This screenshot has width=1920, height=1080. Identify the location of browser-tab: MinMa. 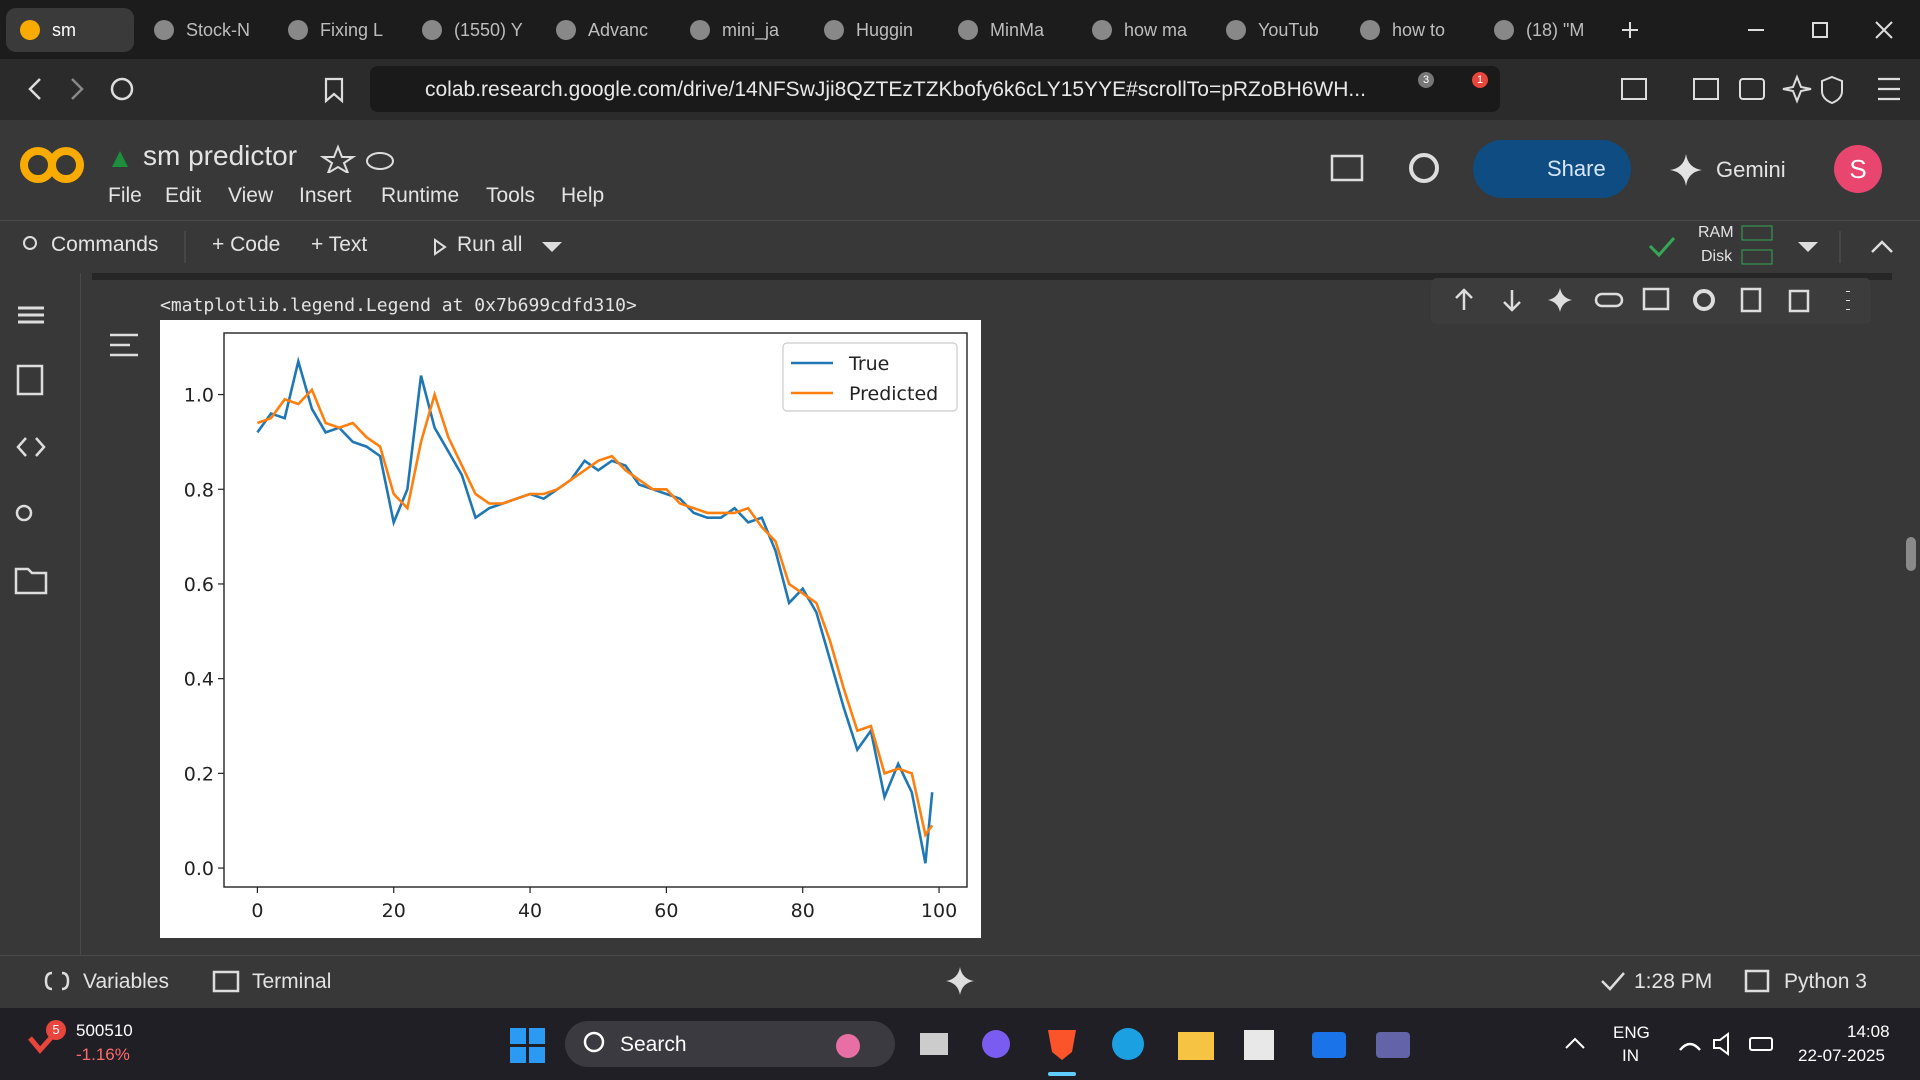
(1008, 30).